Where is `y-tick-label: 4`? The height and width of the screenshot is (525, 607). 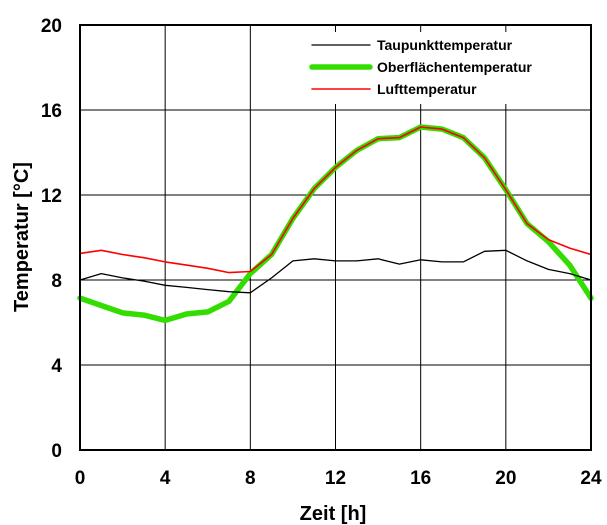
y-tick-label: 4 is located at coordinates (56, 366).